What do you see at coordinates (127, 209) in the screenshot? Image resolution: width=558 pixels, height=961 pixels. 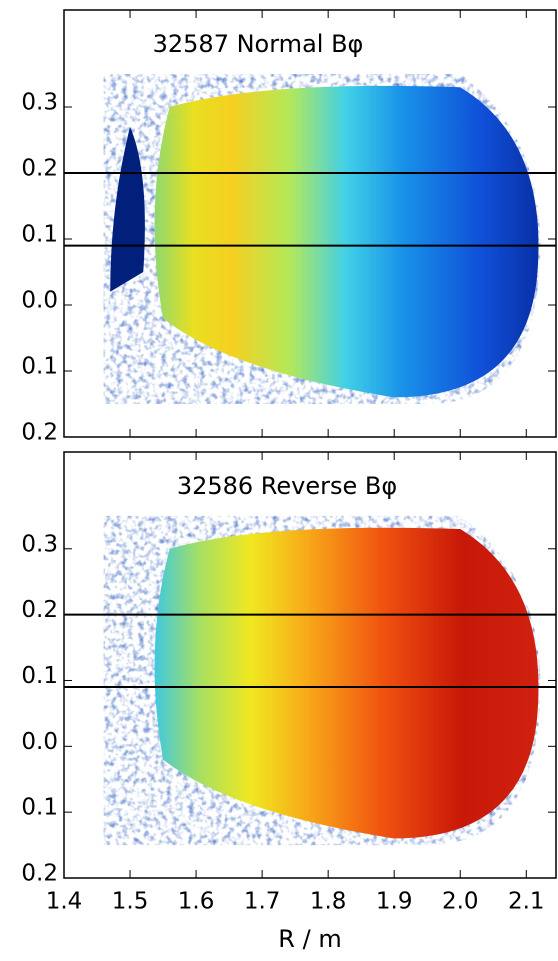 I see `heatmap-strip` at bounding box center [127, 209].